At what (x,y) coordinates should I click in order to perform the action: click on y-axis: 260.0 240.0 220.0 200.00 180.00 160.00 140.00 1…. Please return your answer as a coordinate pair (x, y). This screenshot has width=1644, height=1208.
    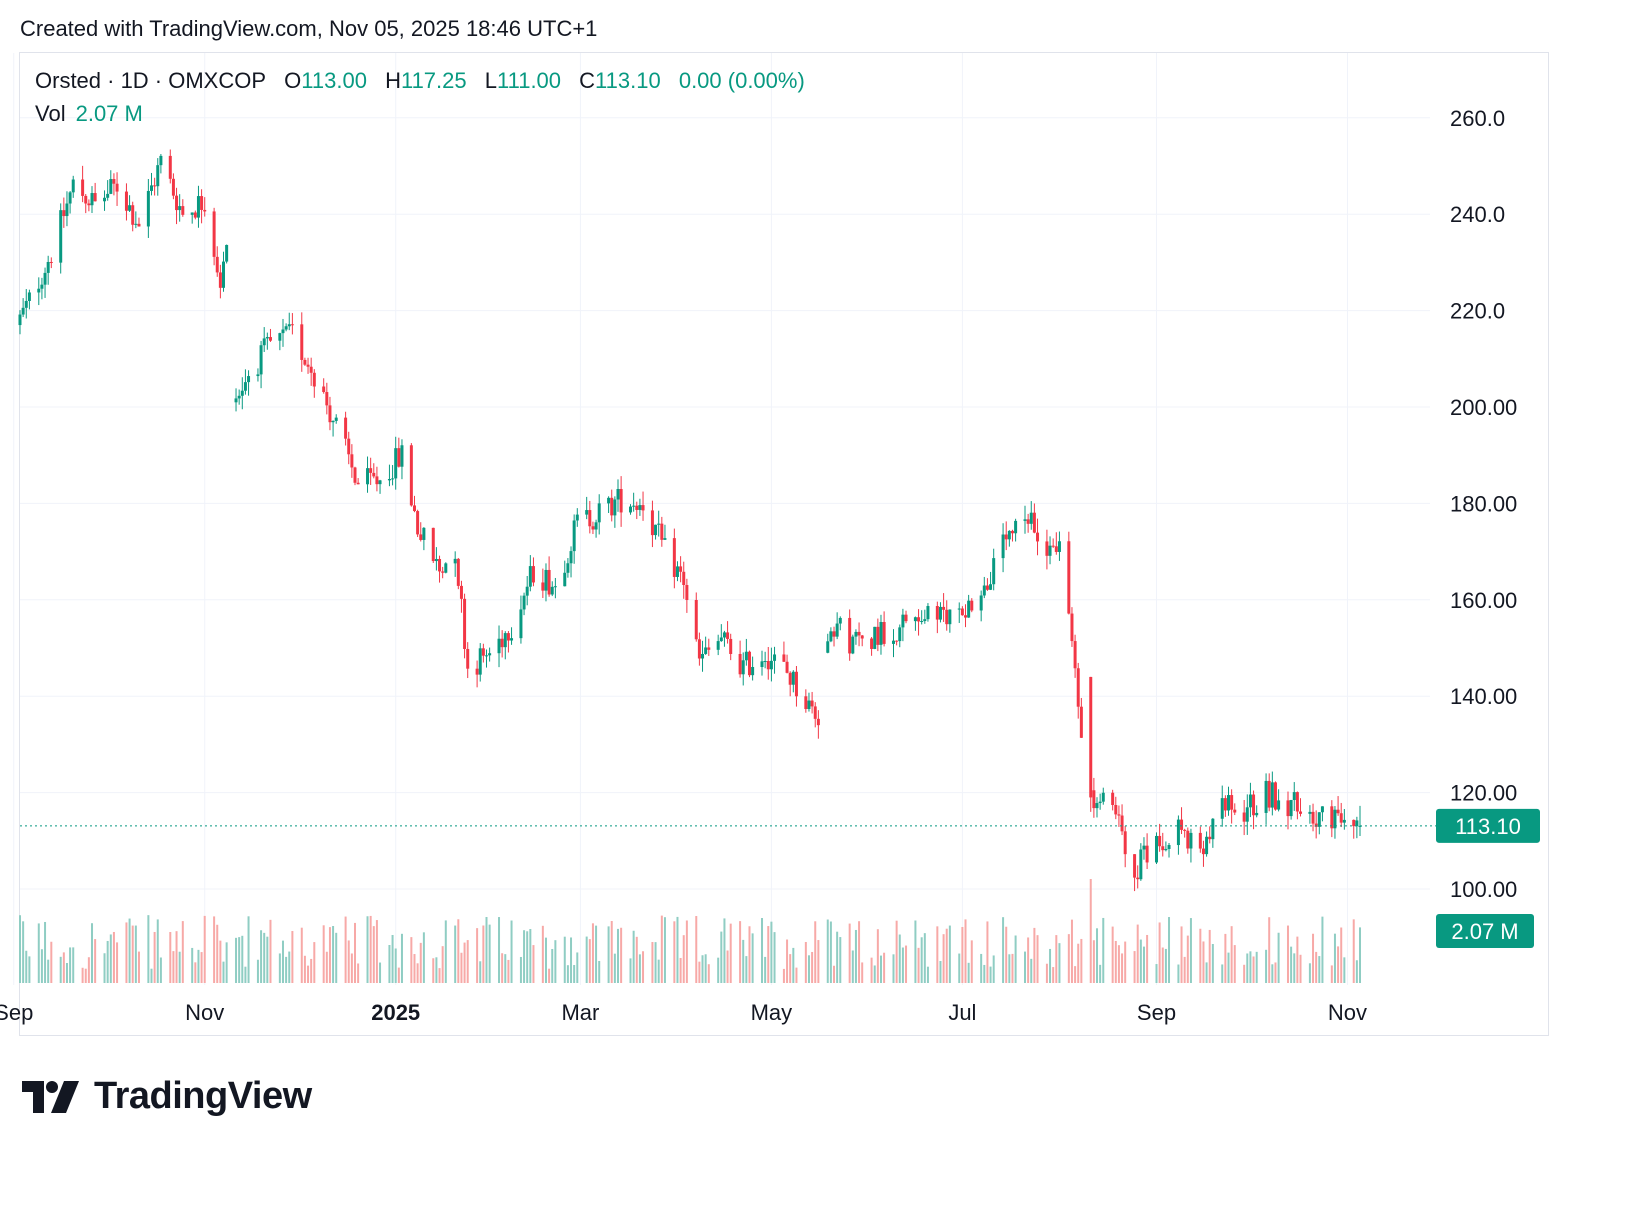
    Looking at the image, I should click on (1483, 504).